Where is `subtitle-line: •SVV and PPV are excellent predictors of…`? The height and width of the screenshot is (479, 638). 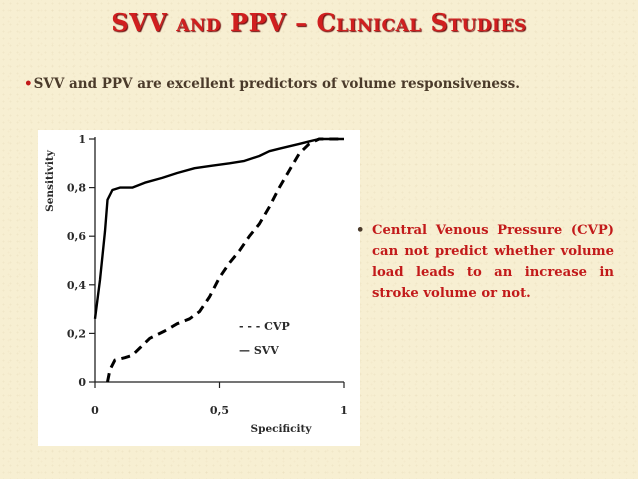
subtitle-line: •SVV and PPV are excellent predictors of… is located at coordinates (324, 84).